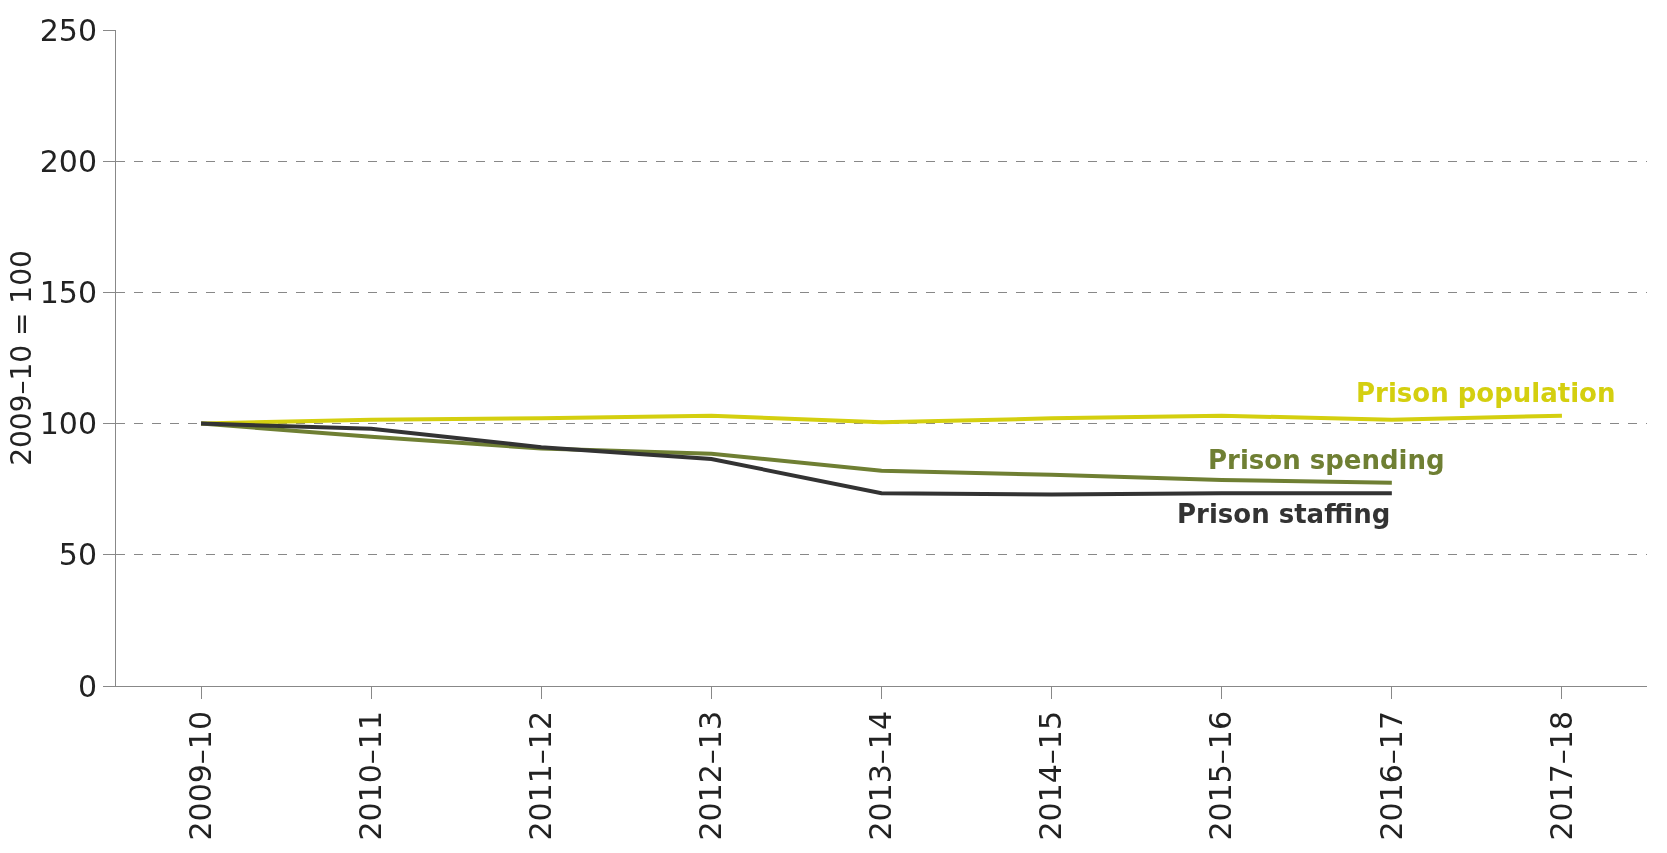 The image size is (1667, 853). Describe the element at coordinates (1051, 776) in the screenshot. I see `x-tick-label: 2014–15` at that location.